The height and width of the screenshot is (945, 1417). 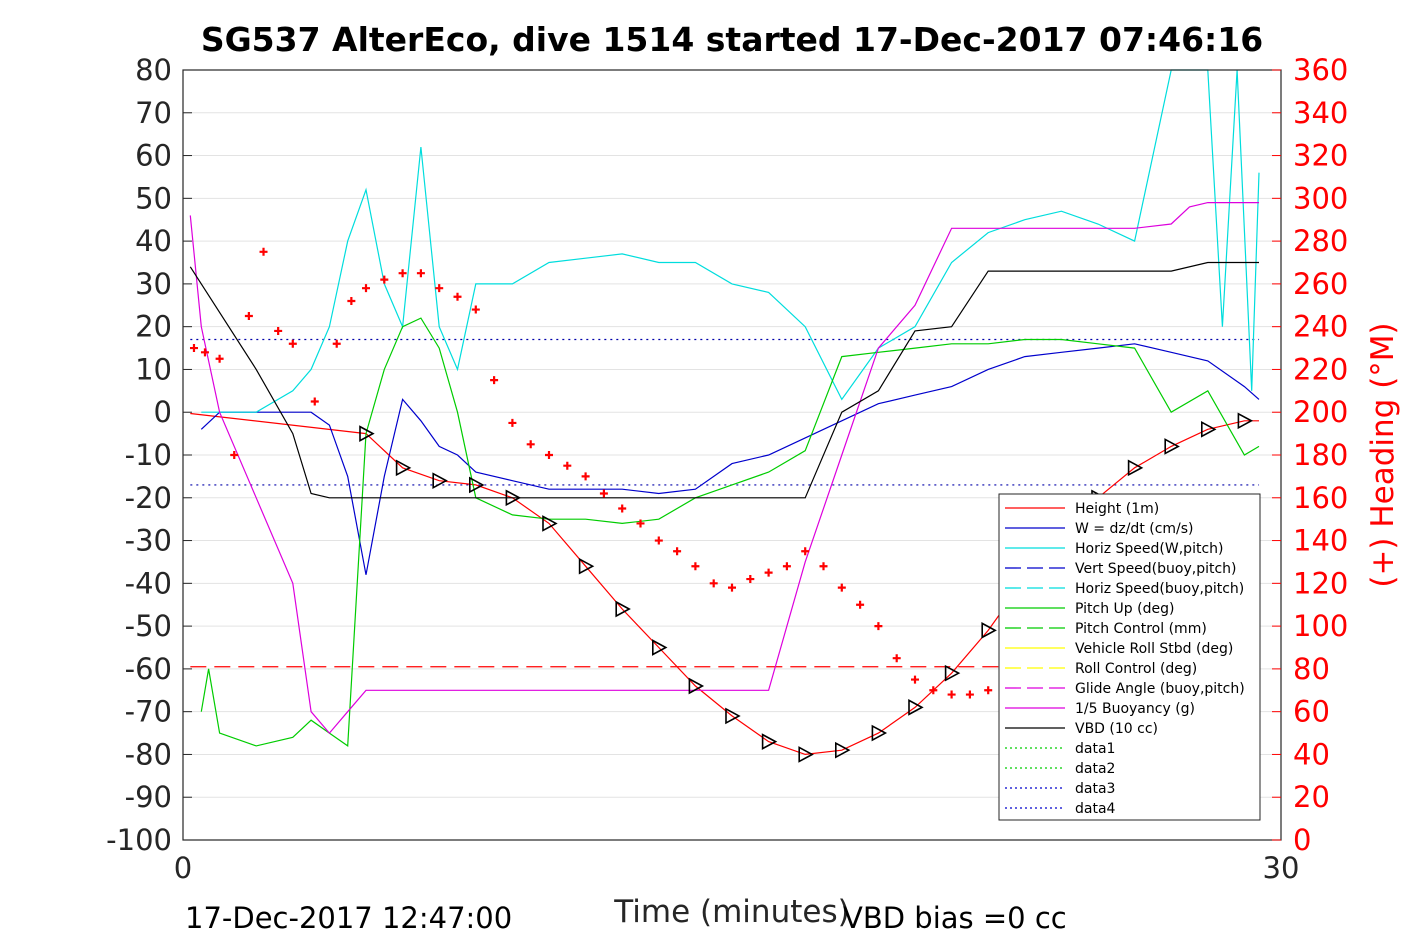 I want to click on legend-label: Roll Control (deg), so click(x=1136, y=669).